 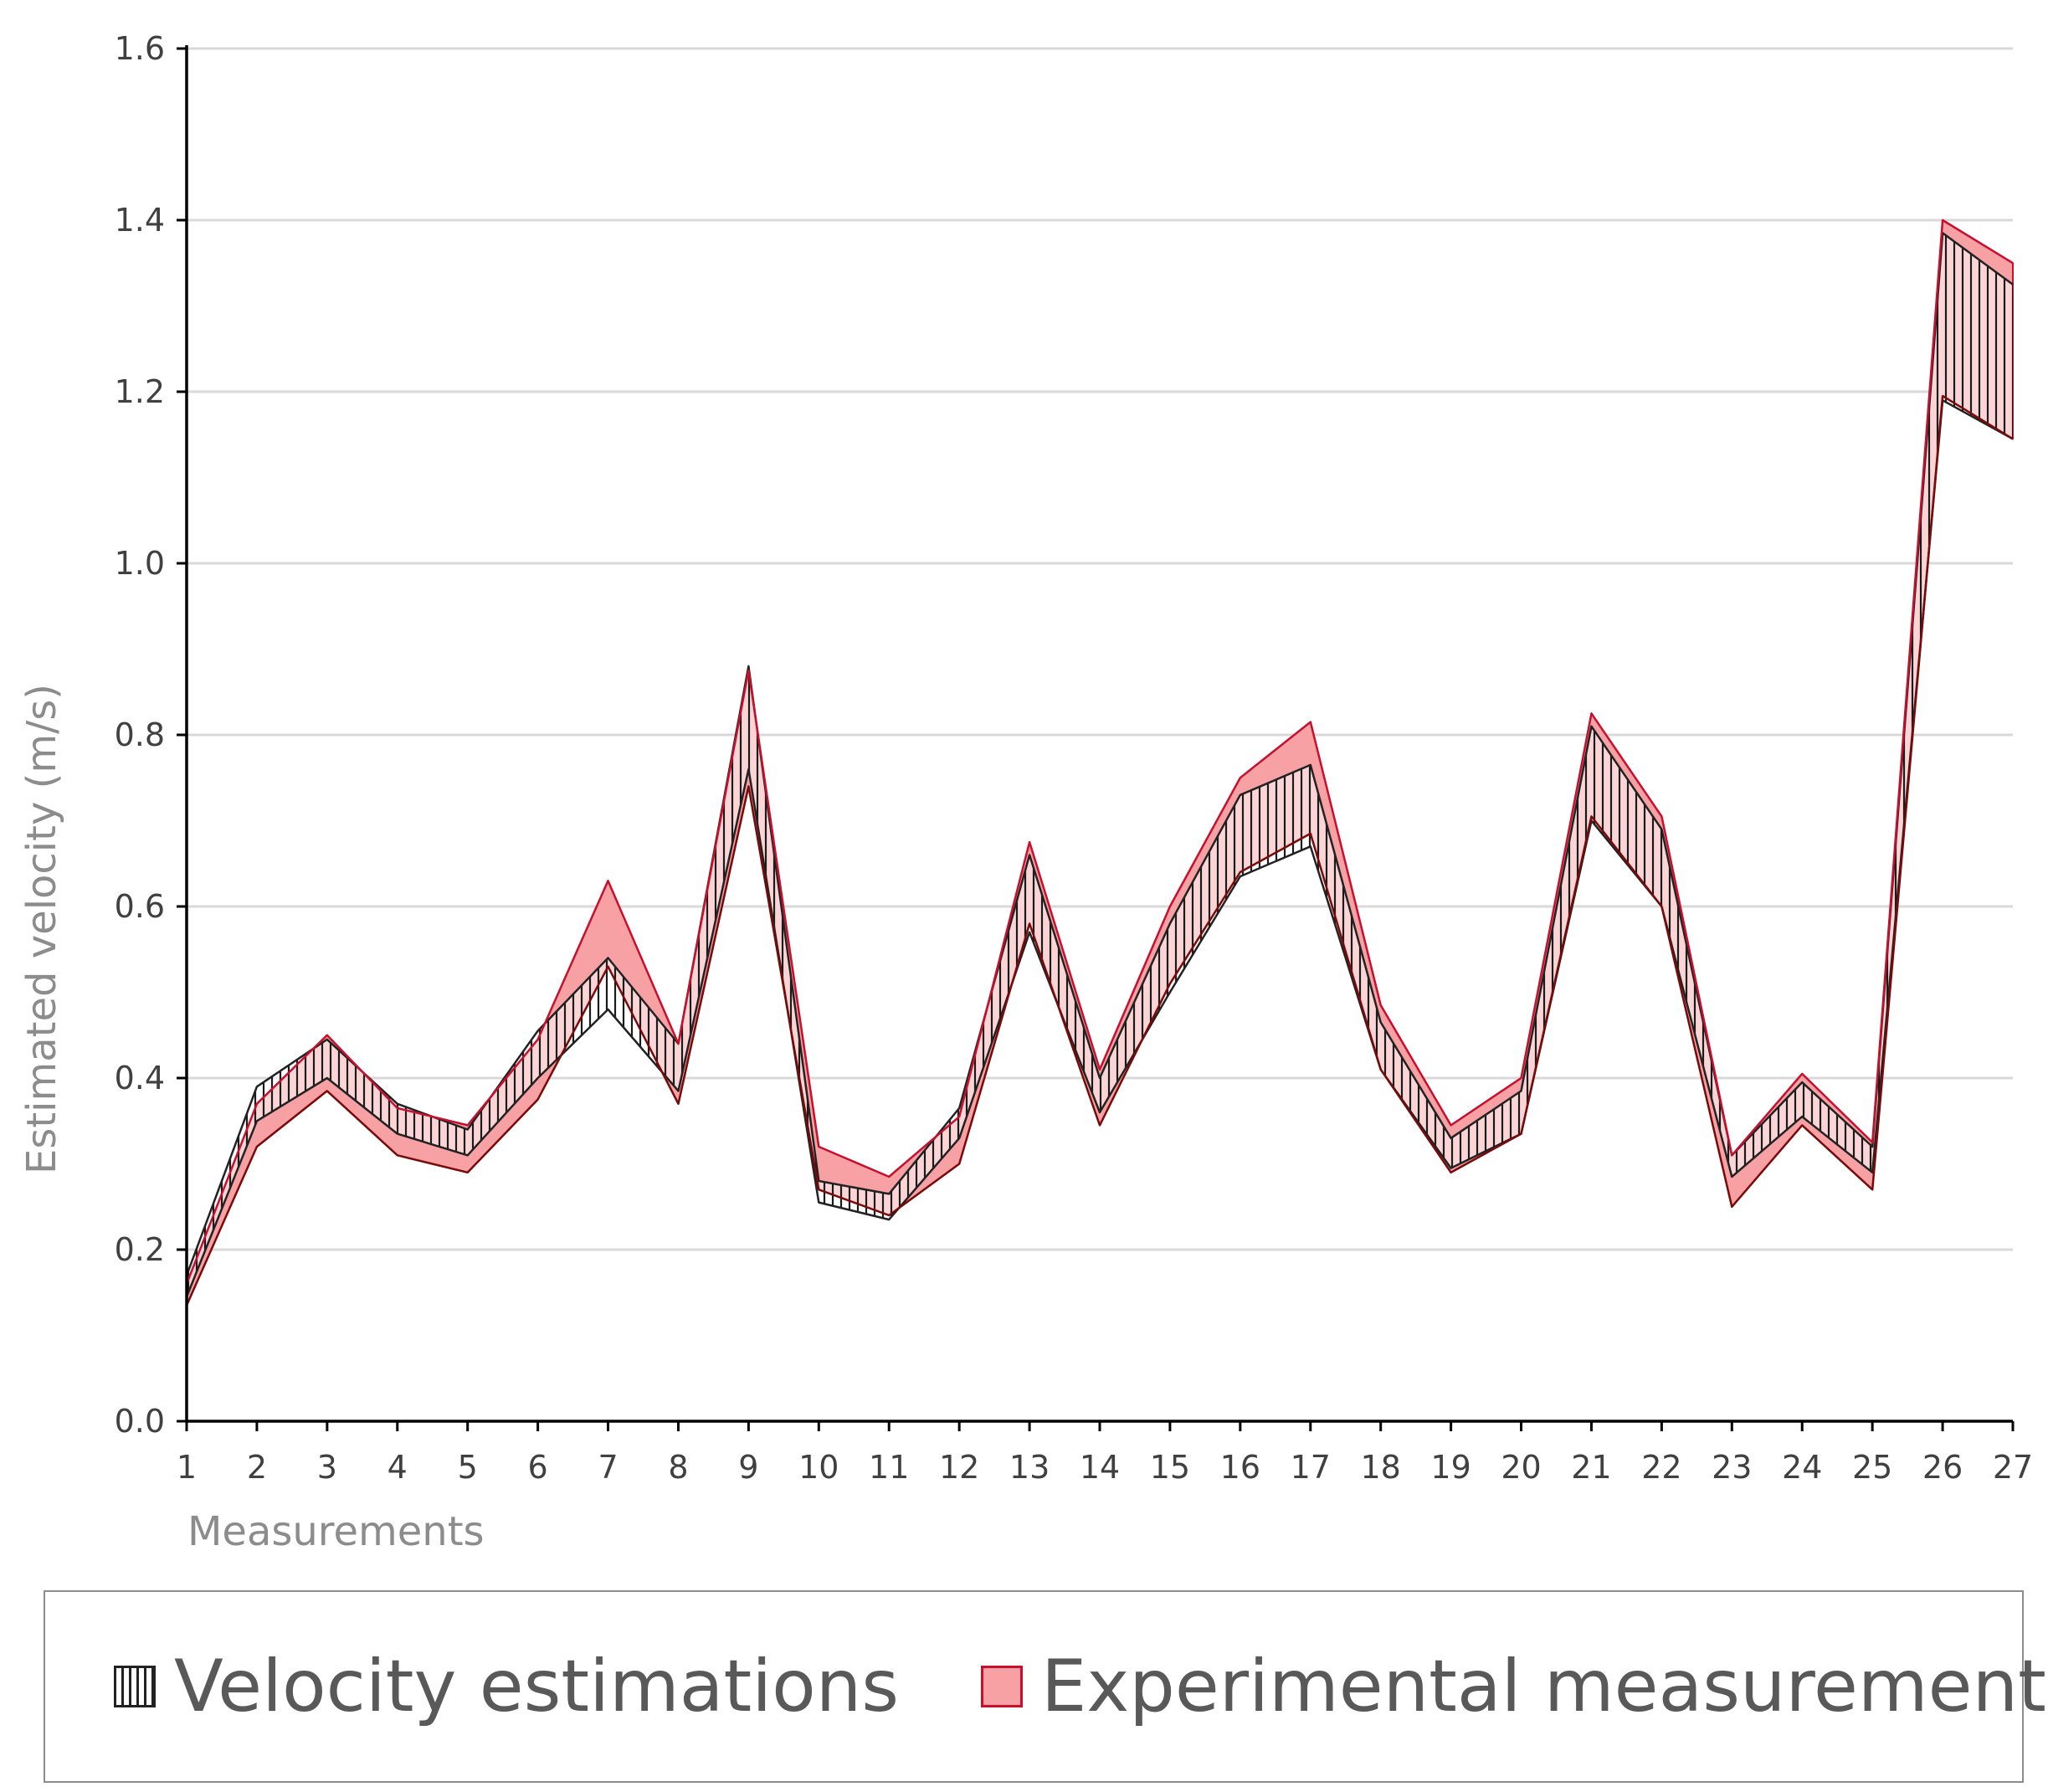 What do you see at coordinates (327, 1467) in the screenshot?
I see `x-tick-label: 3` at bounding box center [327, 1467].